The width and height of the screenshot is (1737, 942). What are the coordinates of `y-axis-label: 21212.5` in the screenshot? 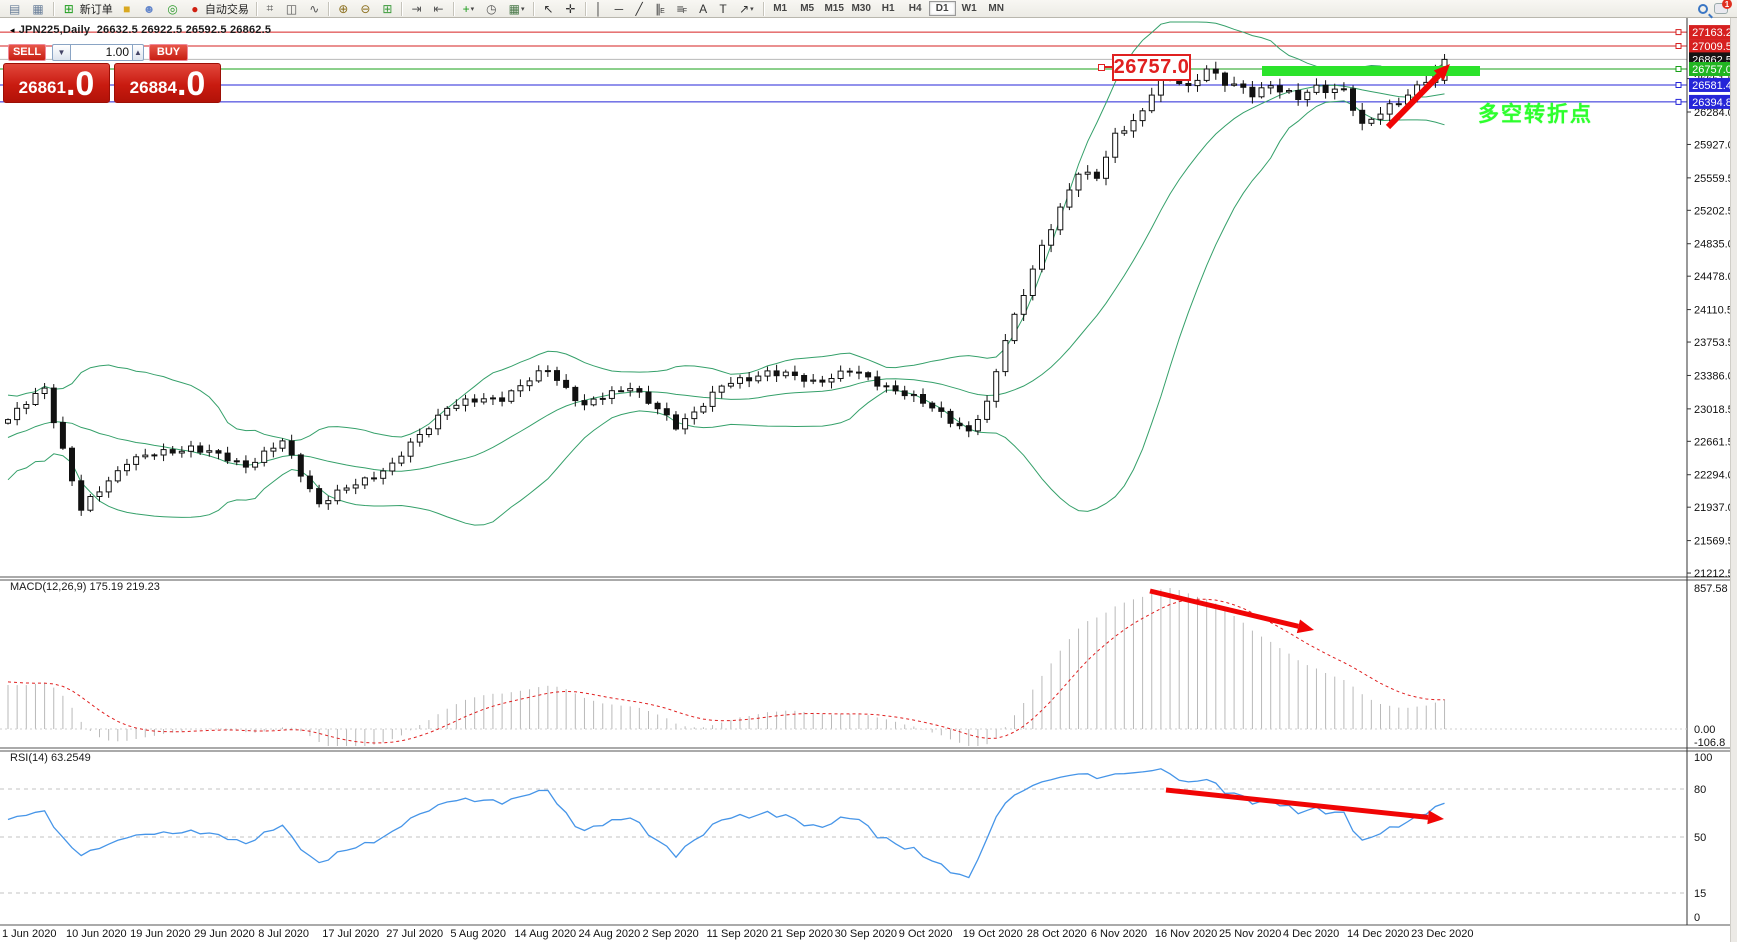 It's located at (1714, 574).